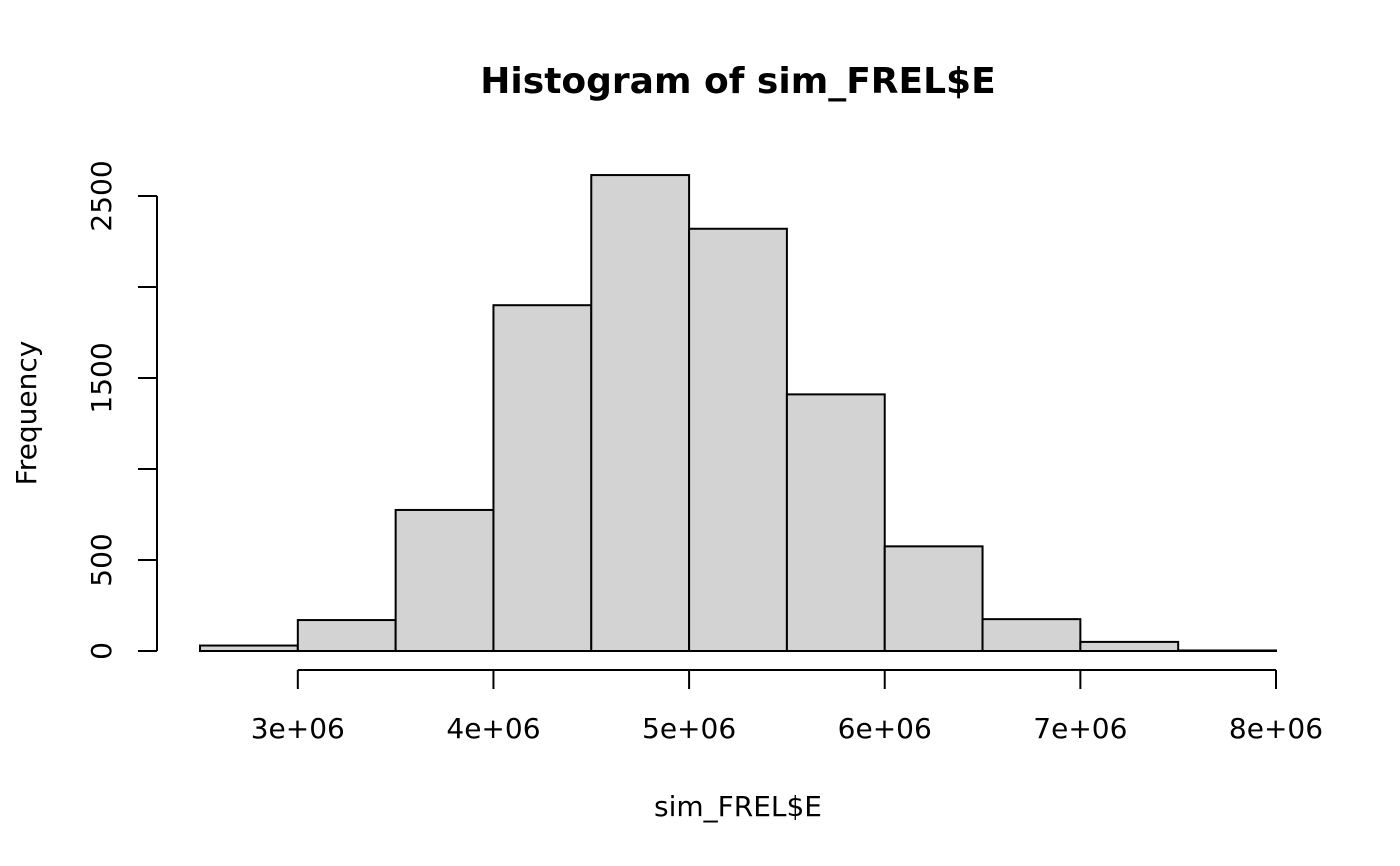 The width and height of the screenshot is (1400, 866). I want to click on x-tick-label-4: 7e+06, so click(1080, 728).